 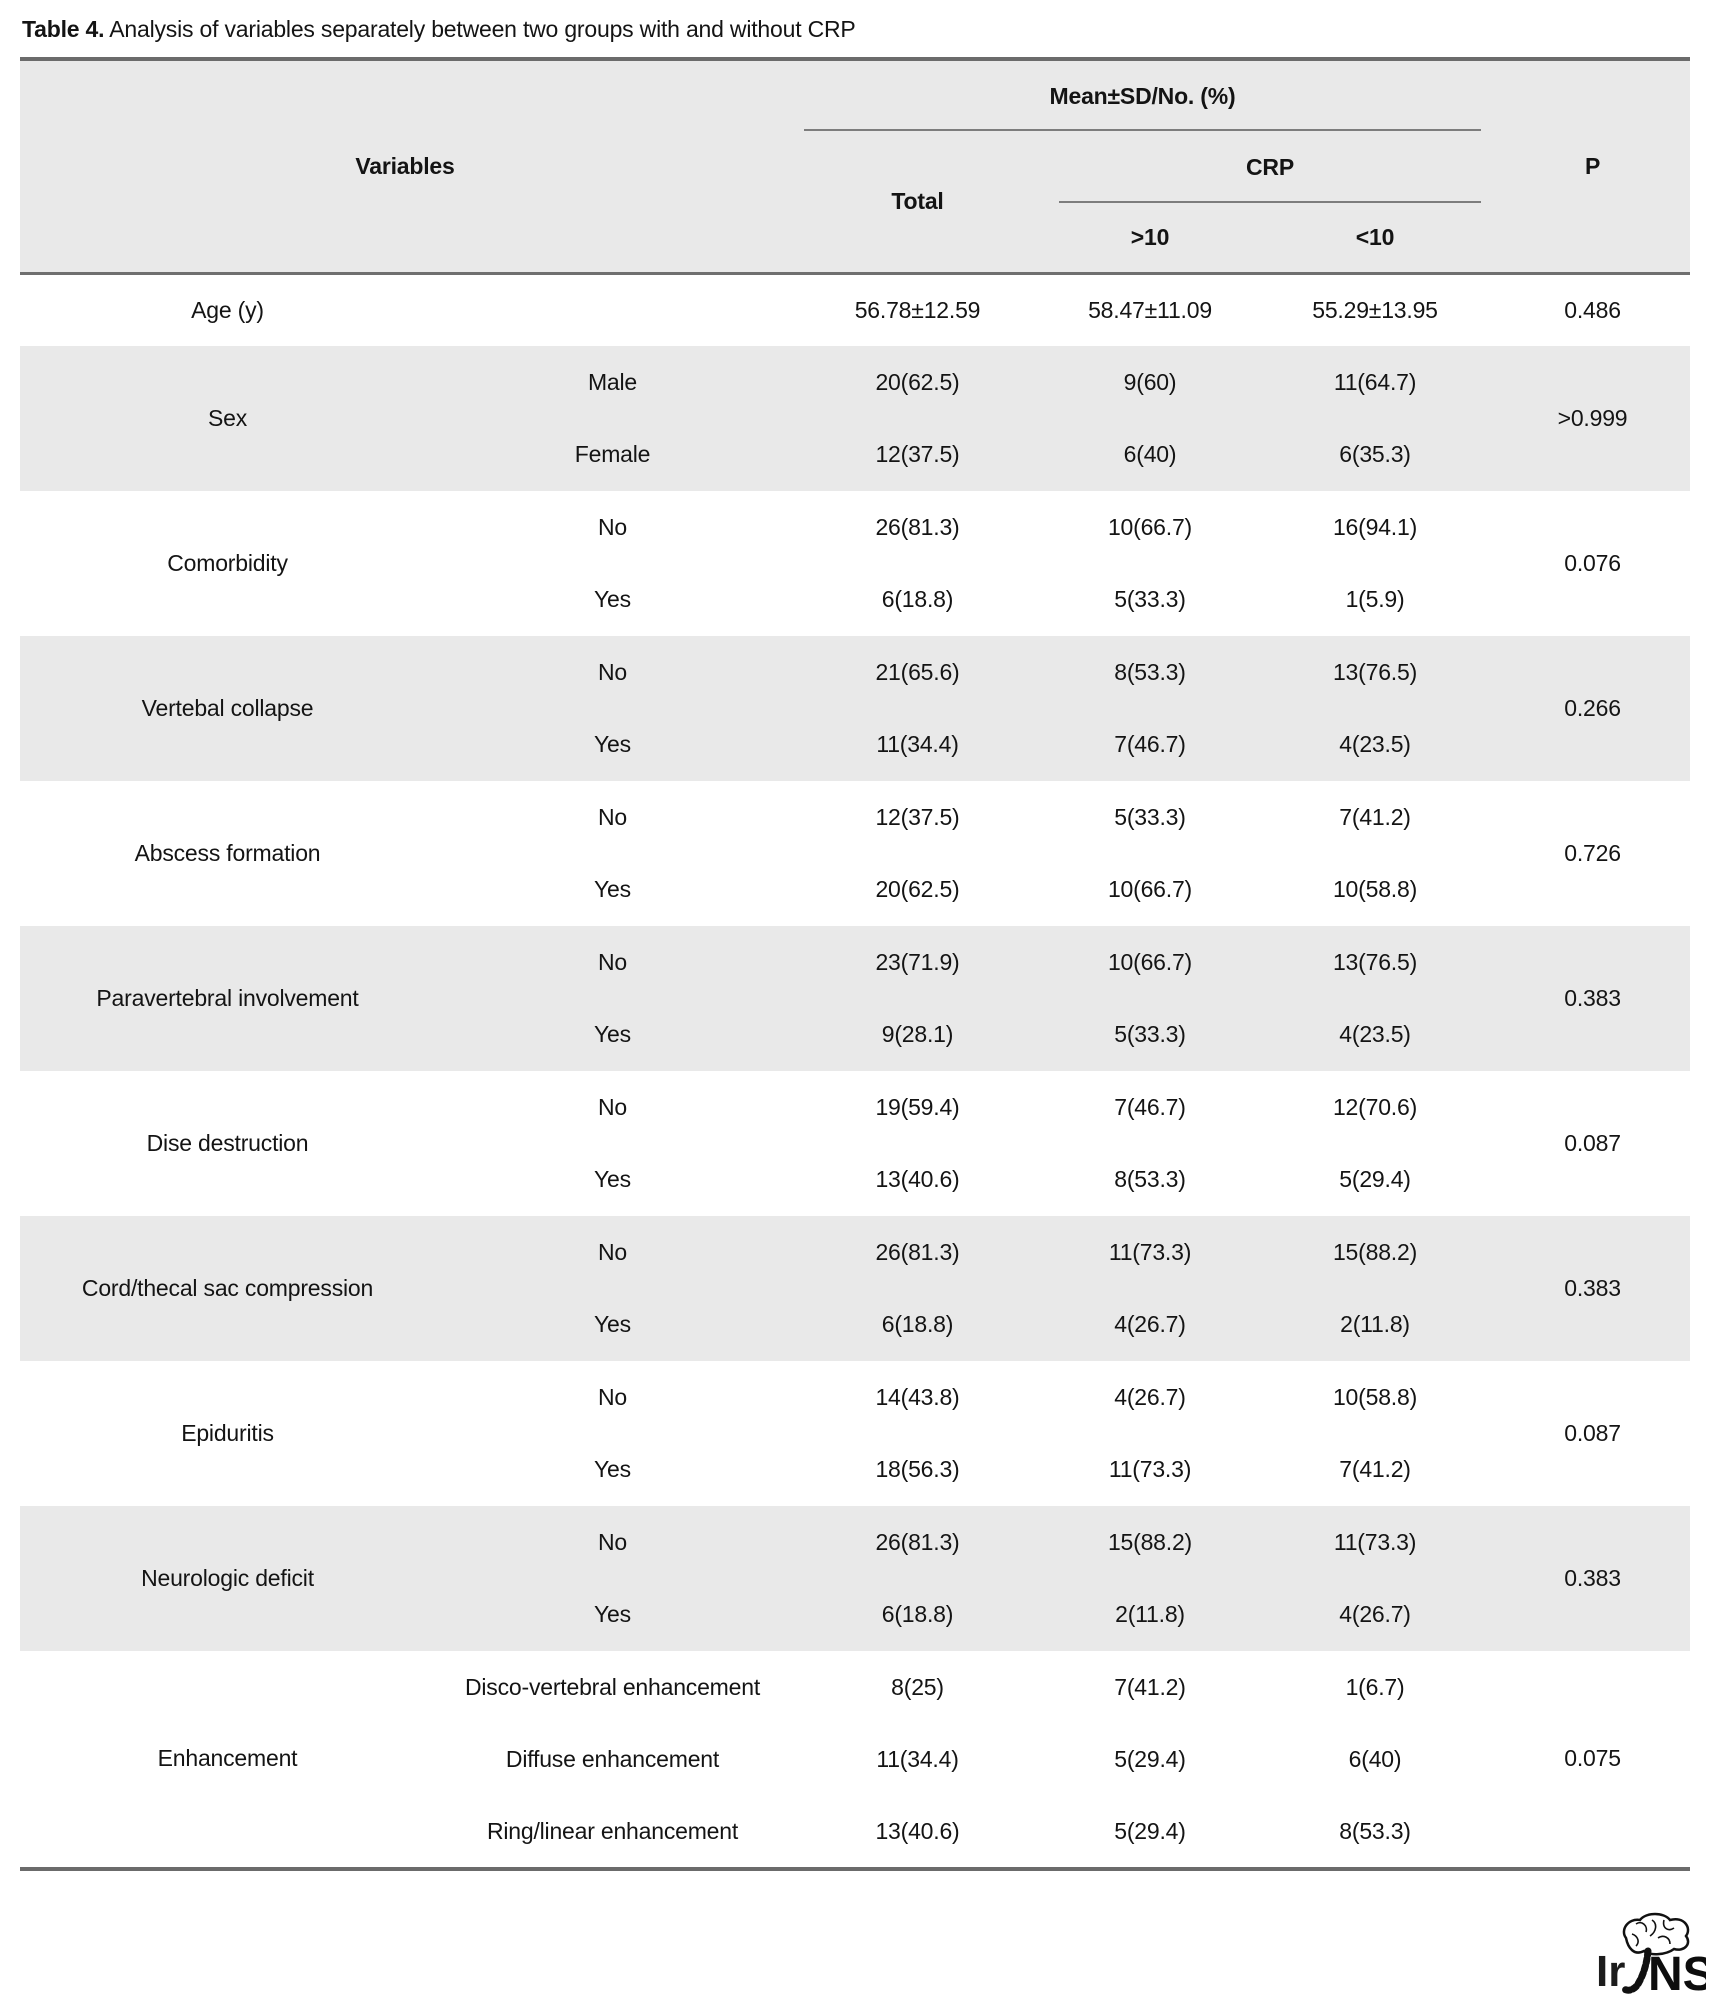 I want to click on header-crp-label: CRP, so click(x=1270, y=166).